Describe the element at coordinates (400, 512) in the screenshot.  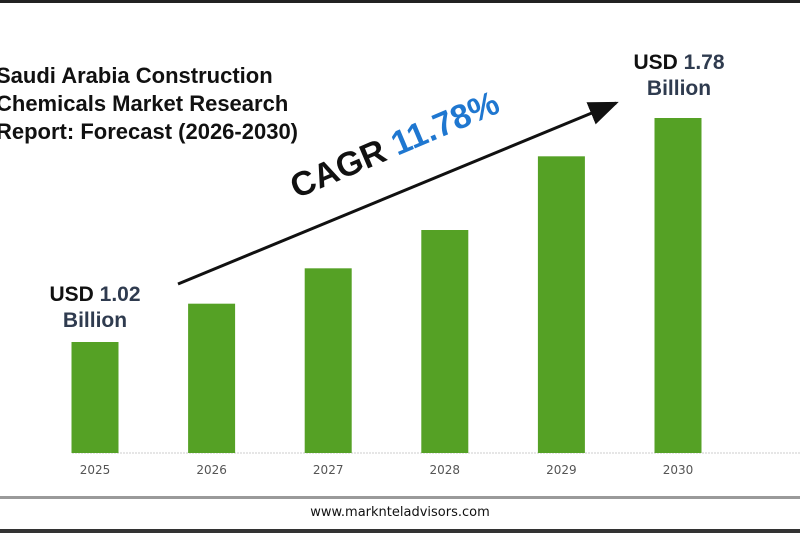
I see `footer-url: www.marknteladvisors.com` at that location.